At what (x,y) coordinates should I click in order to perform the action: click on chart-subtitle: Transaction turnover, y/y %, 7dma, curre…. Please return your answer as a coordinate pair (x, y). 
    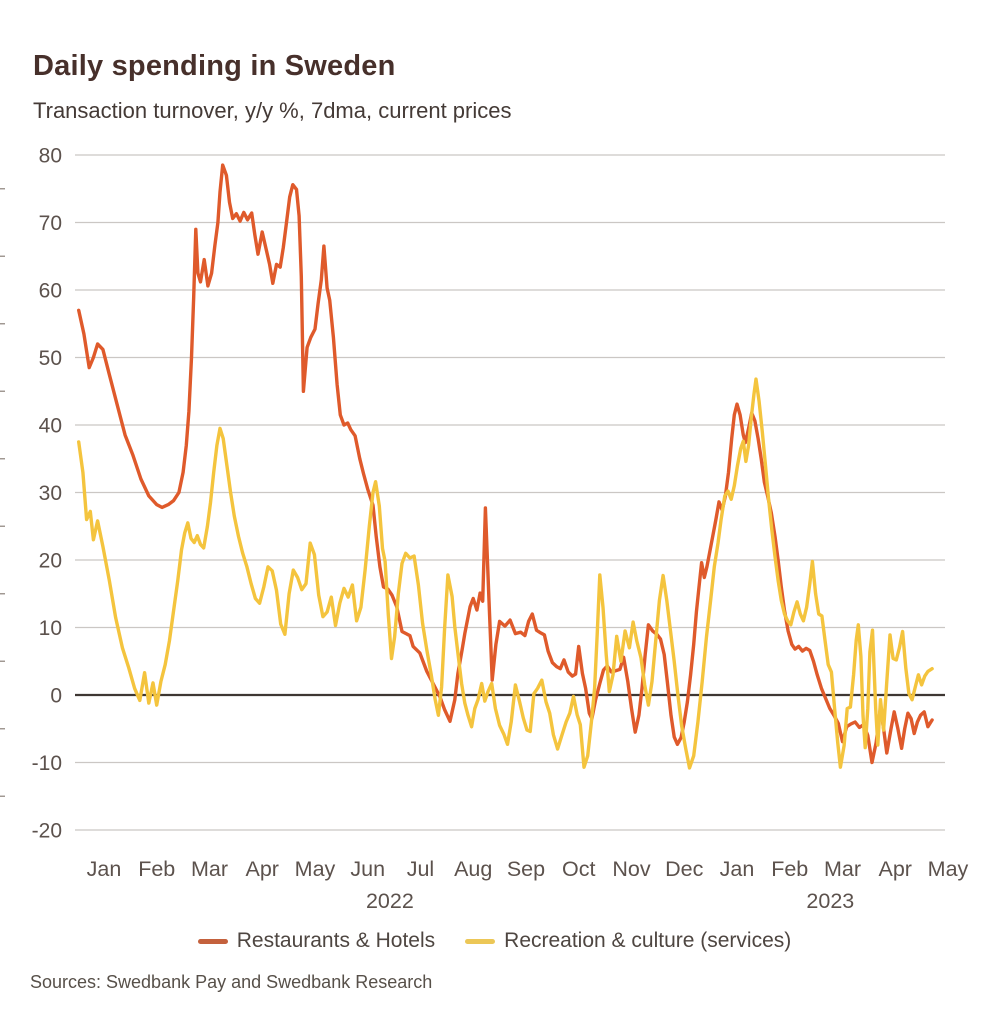
    Looking at the image, I should click on (272, 110).